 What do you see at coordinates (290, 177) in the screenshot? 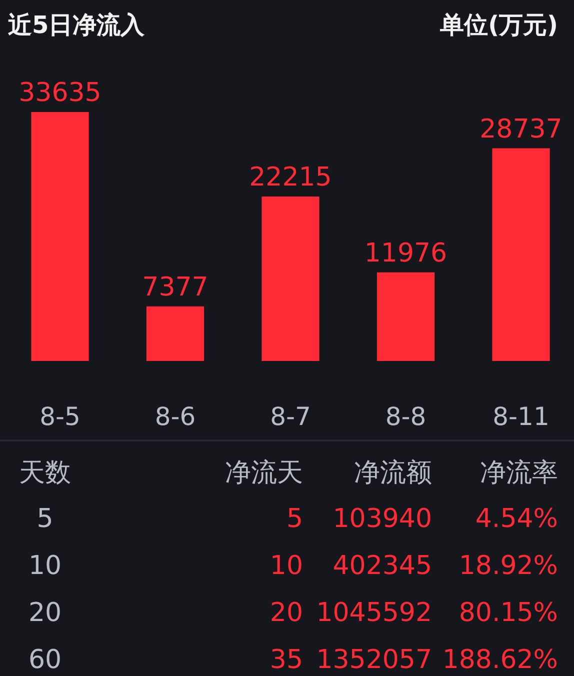
I see `data-label: 22215` at bounding box center [290, 177].